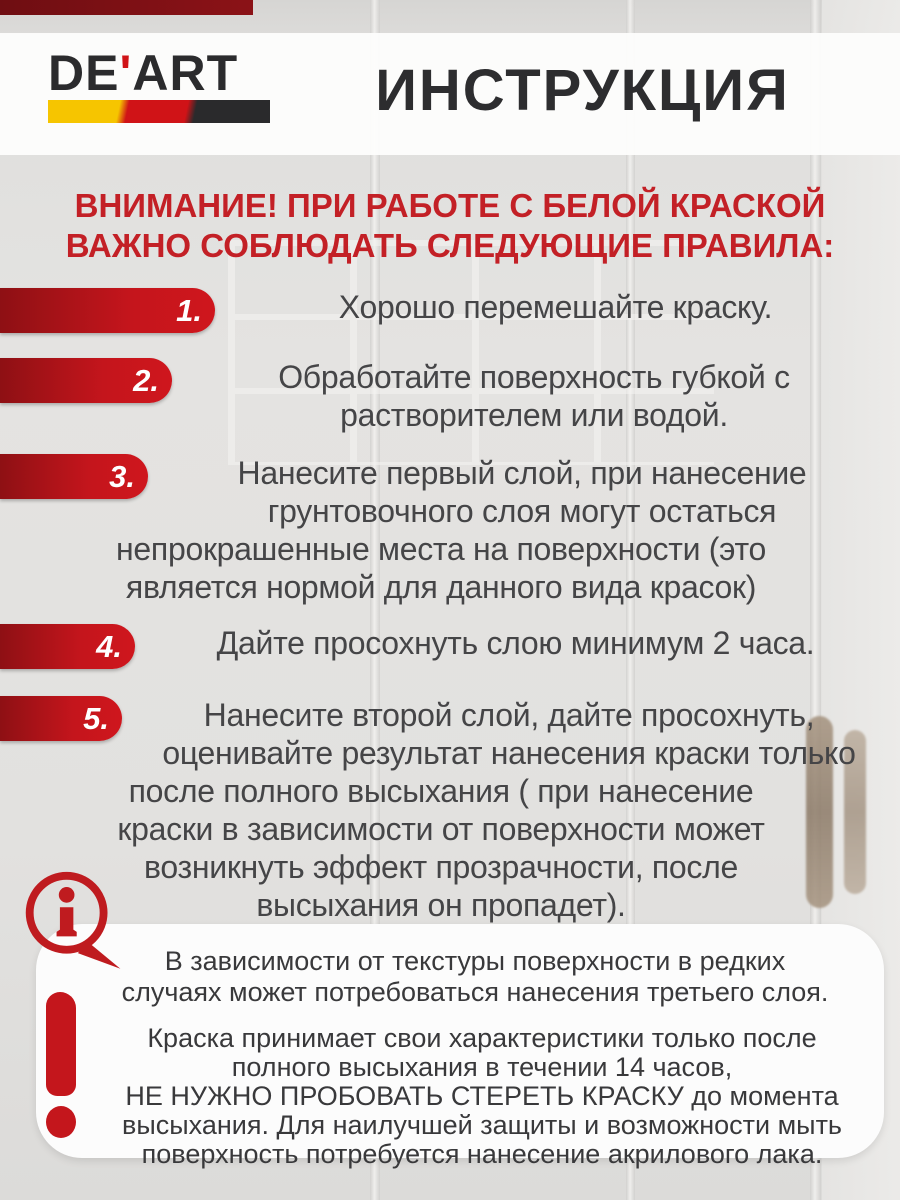 The image size is (900, 1200). I want to click on step-number: 3., so click(122, 476).